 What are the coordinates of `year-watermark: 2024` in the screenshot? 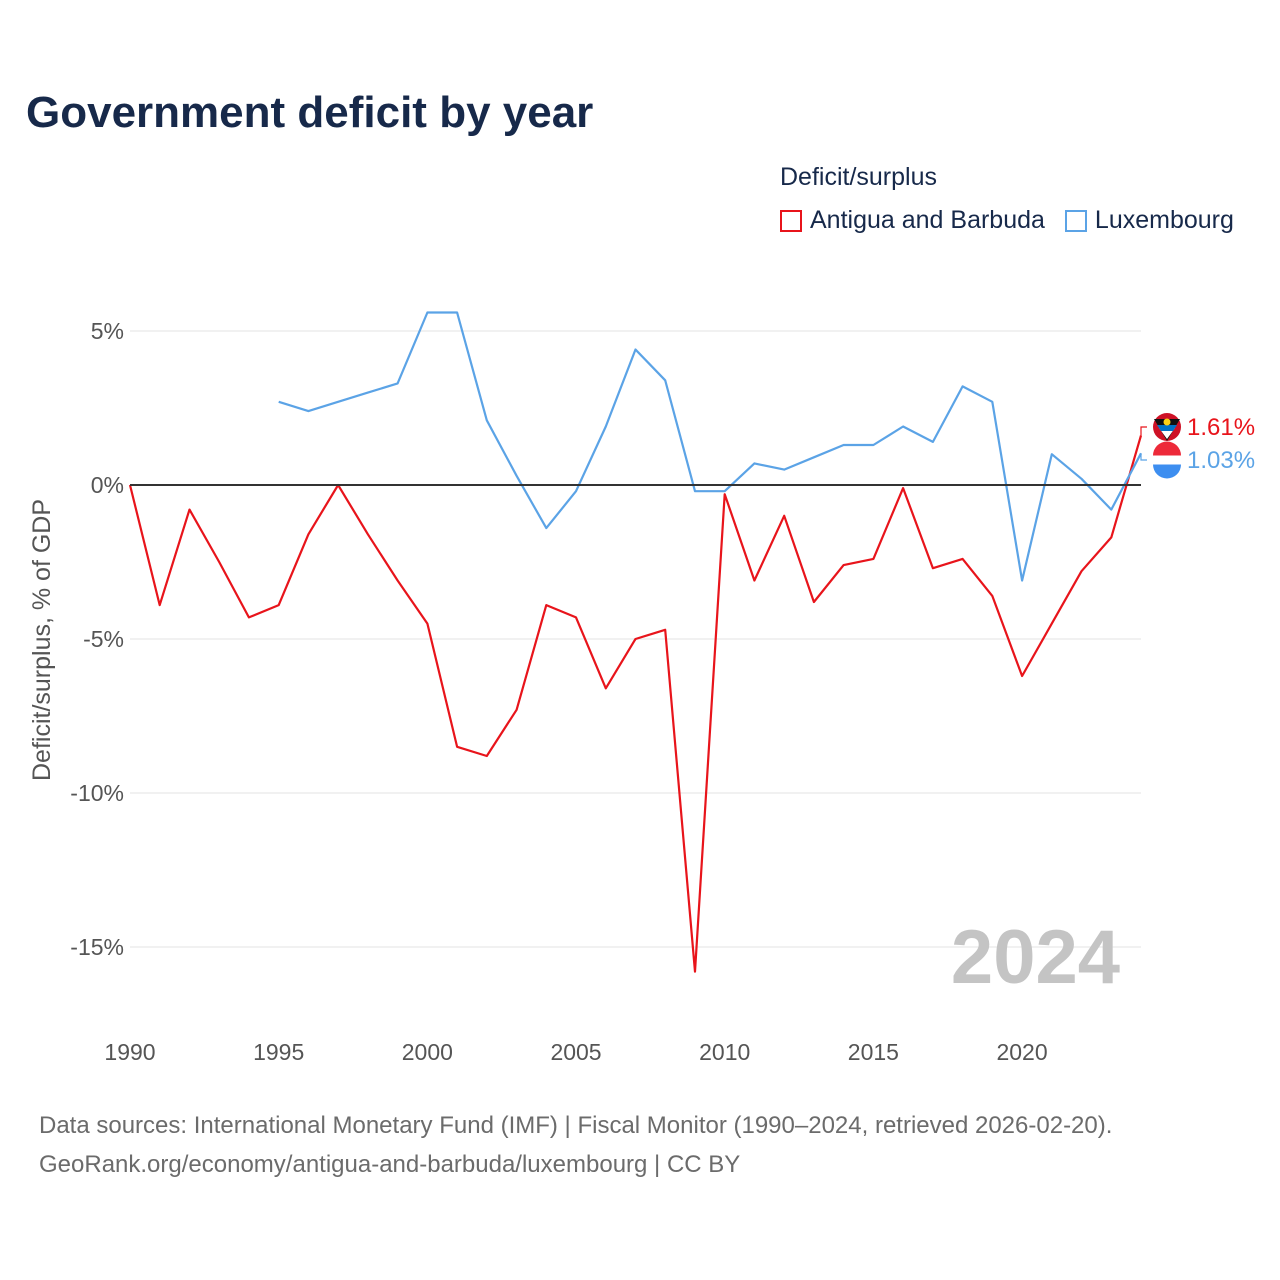 It's located at (1035, 957).